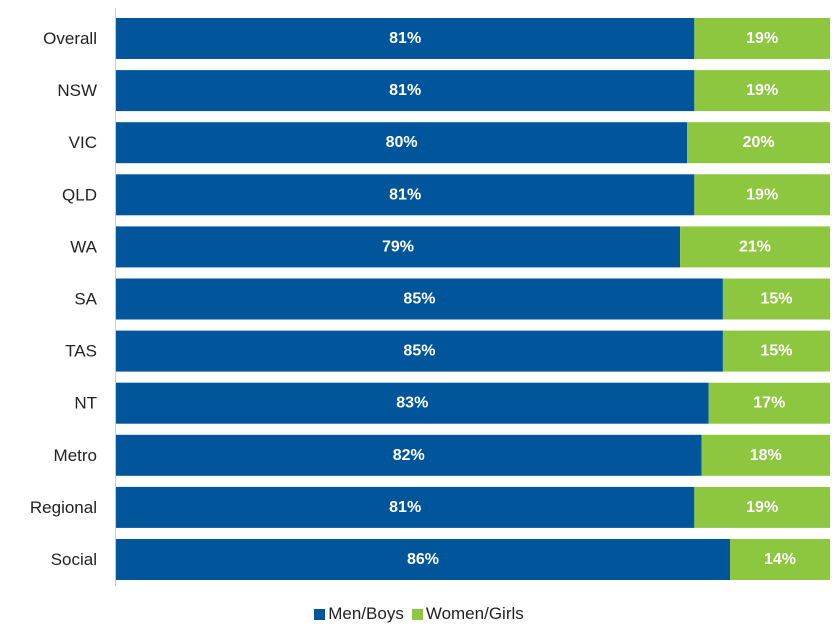 This screenshot has height=626, width=838. What do you see at coordinates (79, 194) in the screenshot?
I see `category-label: QLD` at bounding box center [79, 194].